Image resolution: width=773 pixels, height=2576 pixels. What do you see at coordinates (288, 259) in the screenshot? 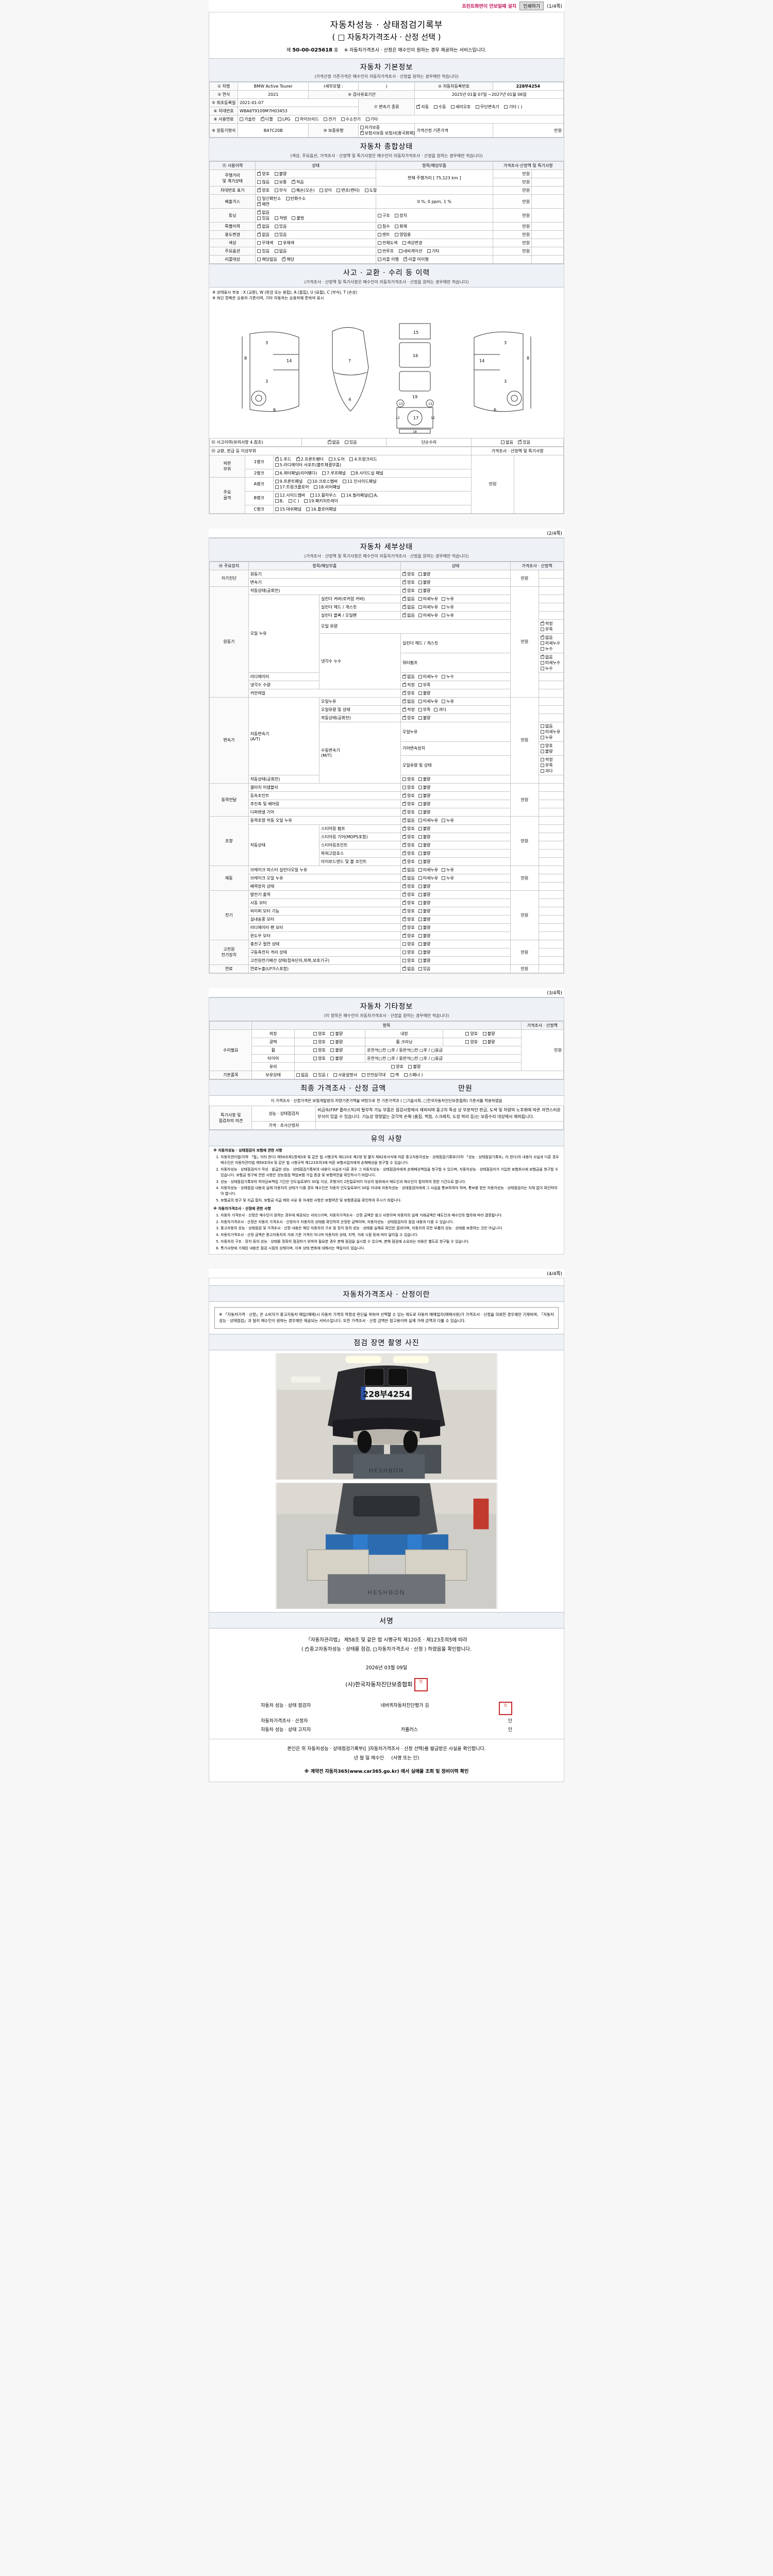
I see `option-applicable: 해당` at bounding box center [288, 259].